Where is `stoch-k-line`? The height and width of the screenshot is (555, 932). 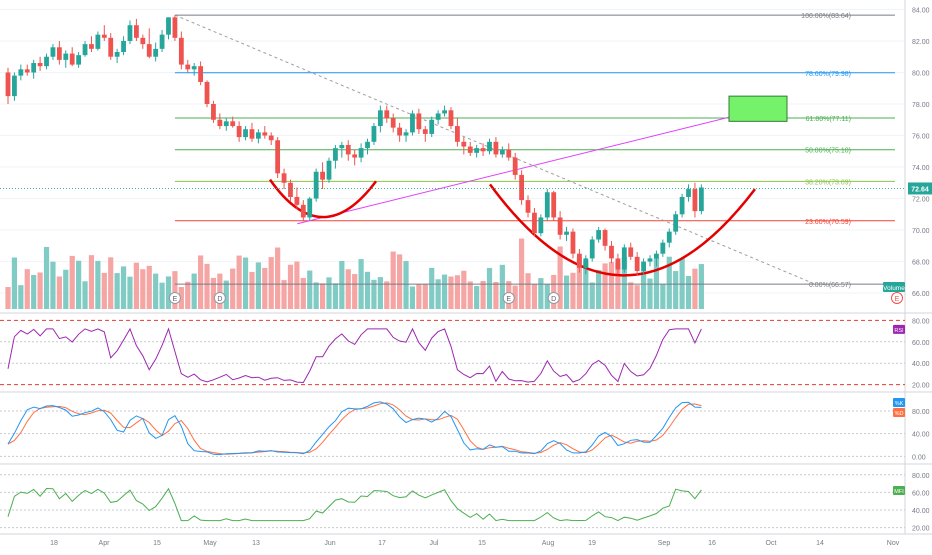 stoch-k-line is located at coordinates (354, 428).